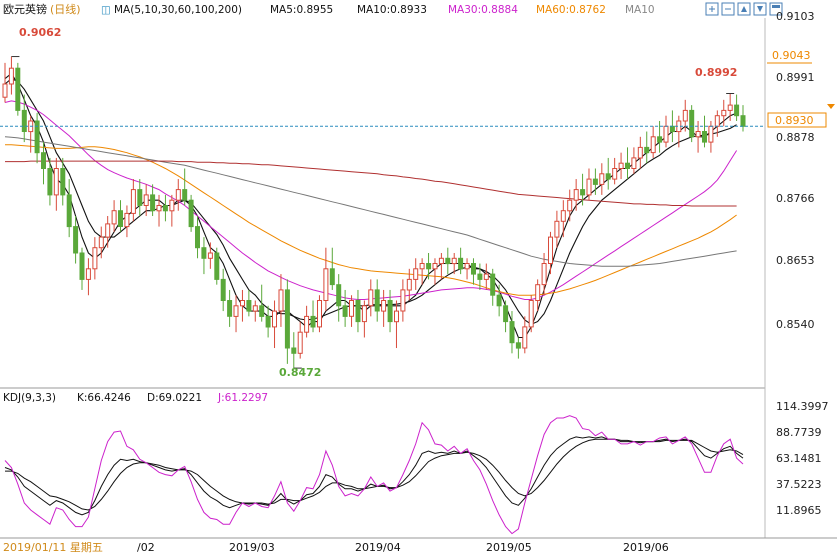 The height and width of the screenshot is (556, 837). I want to click on kdj-j-value: J:61.2297, so click(242, 398).